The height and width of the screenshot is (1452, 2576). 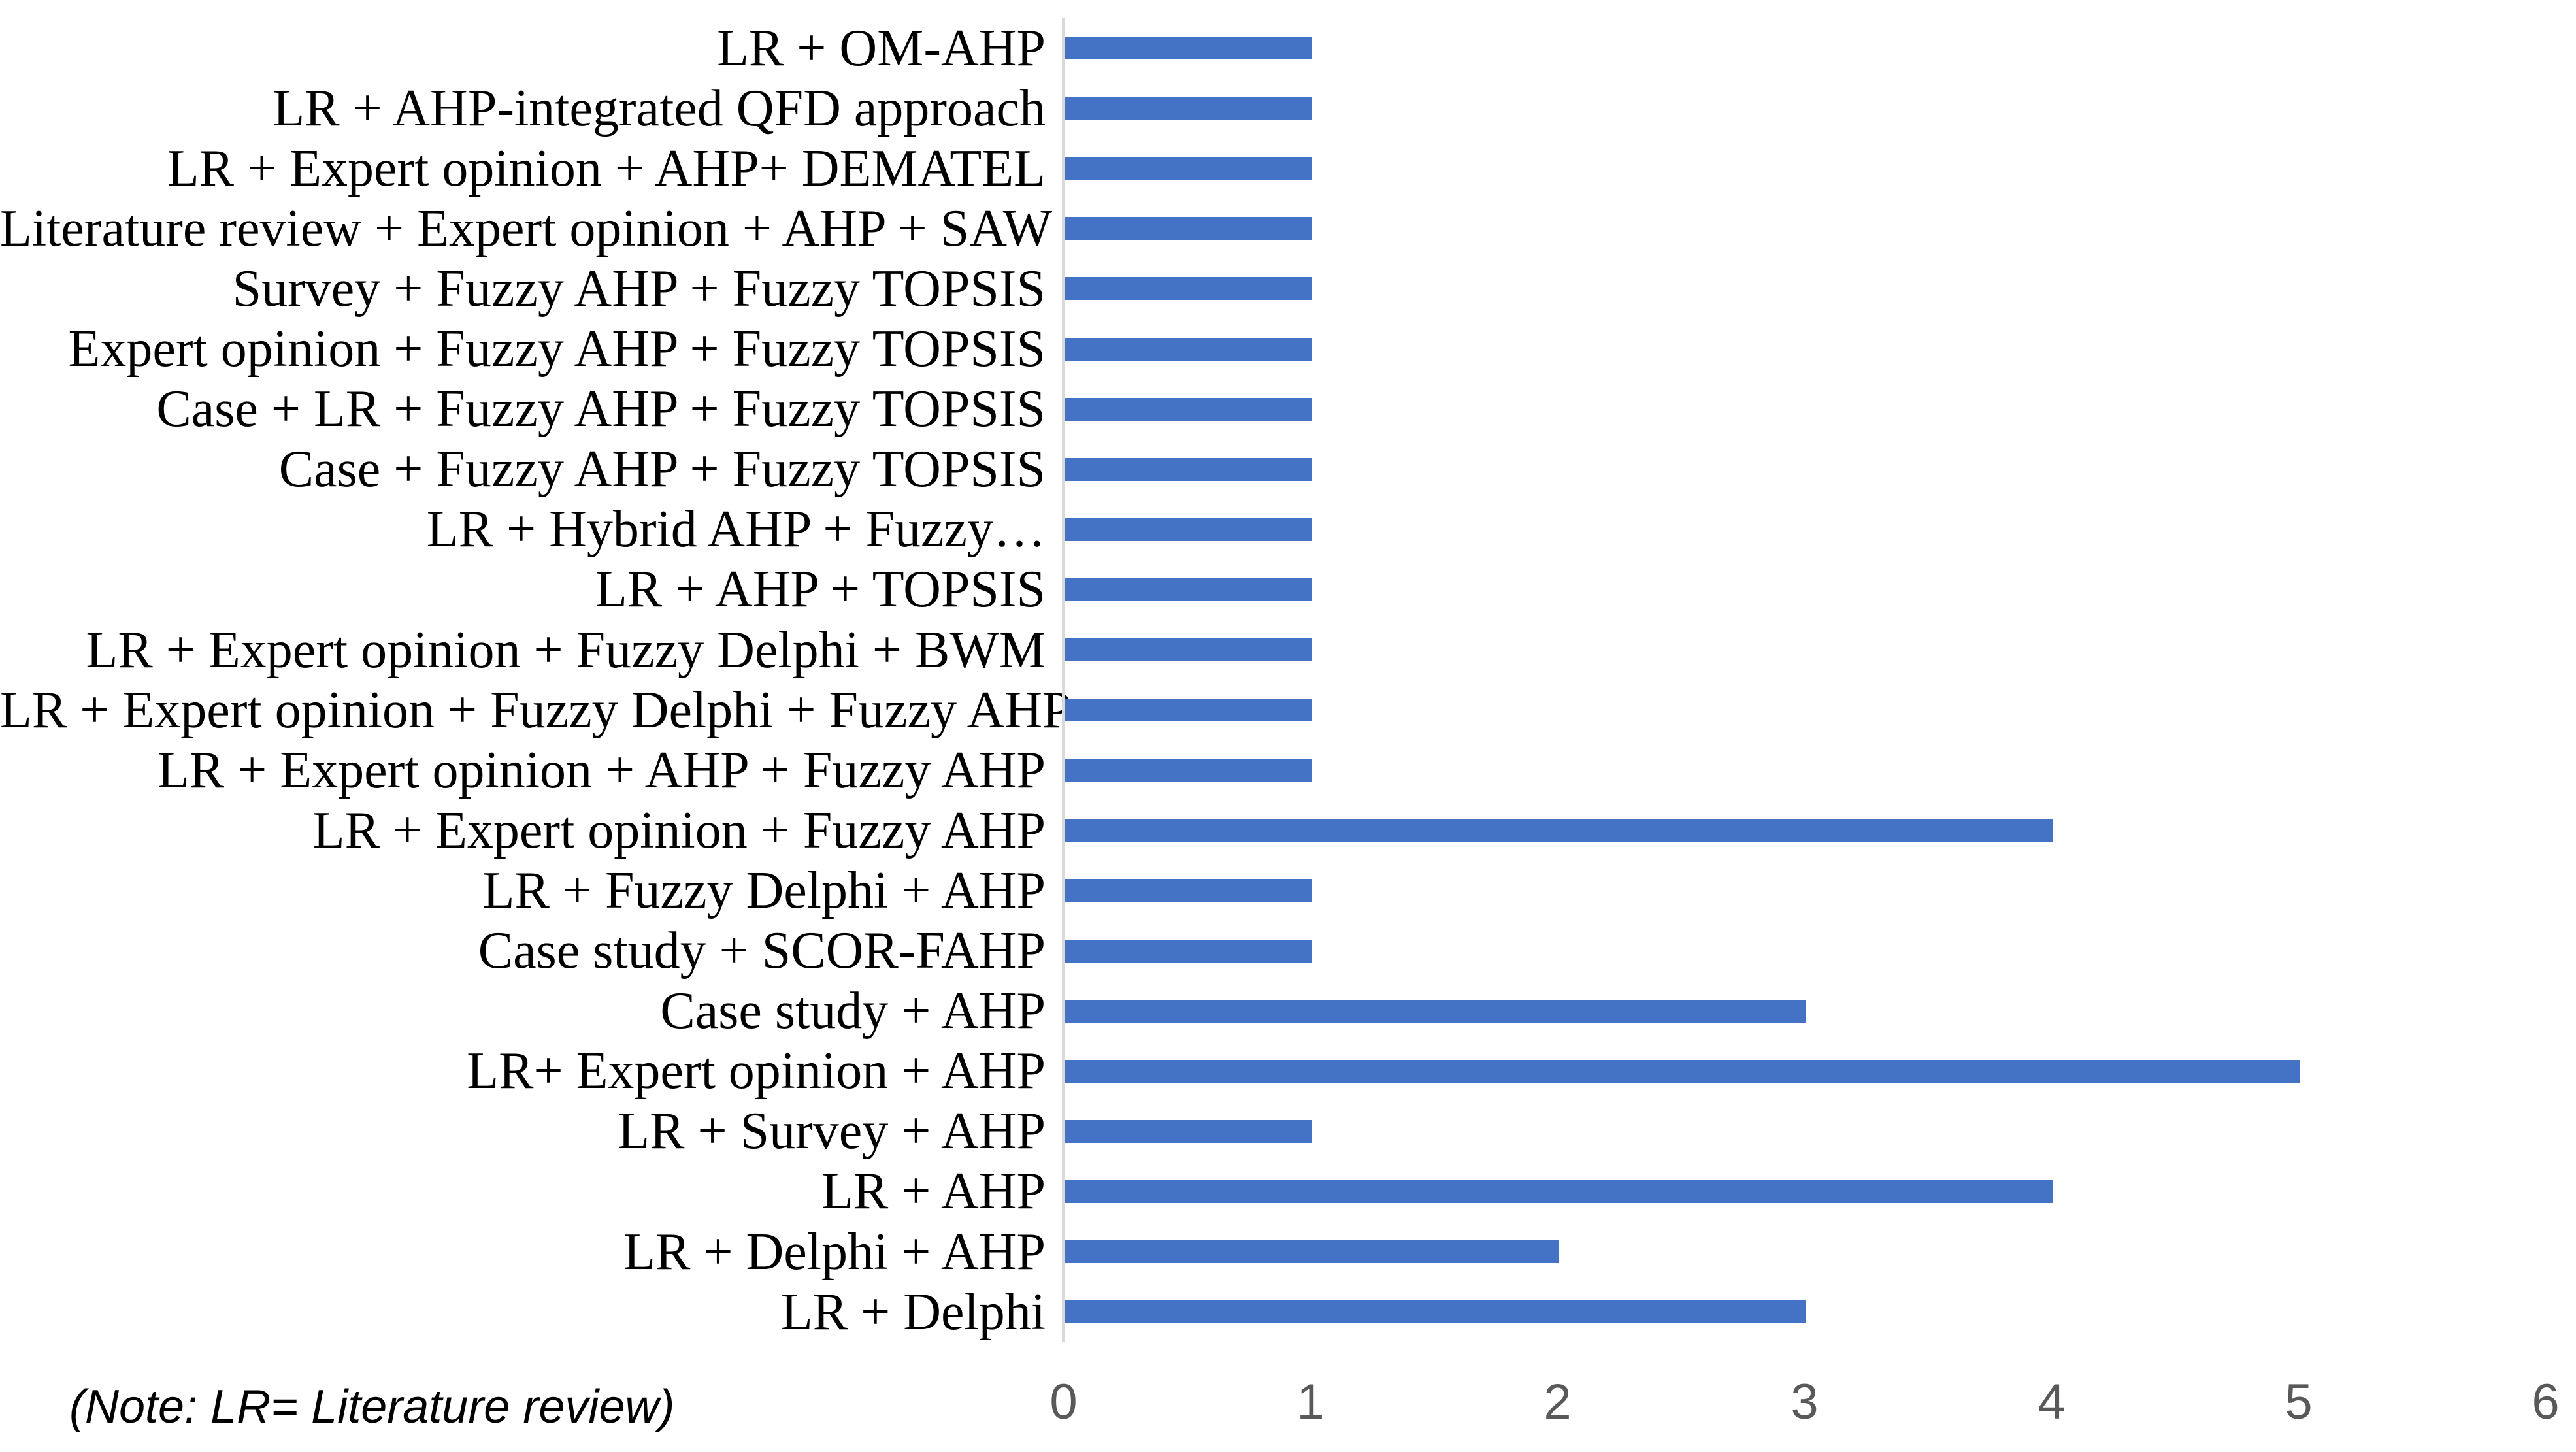 I want to click on x-axis-tick-label: 0, so click(x=1063, y=1402).